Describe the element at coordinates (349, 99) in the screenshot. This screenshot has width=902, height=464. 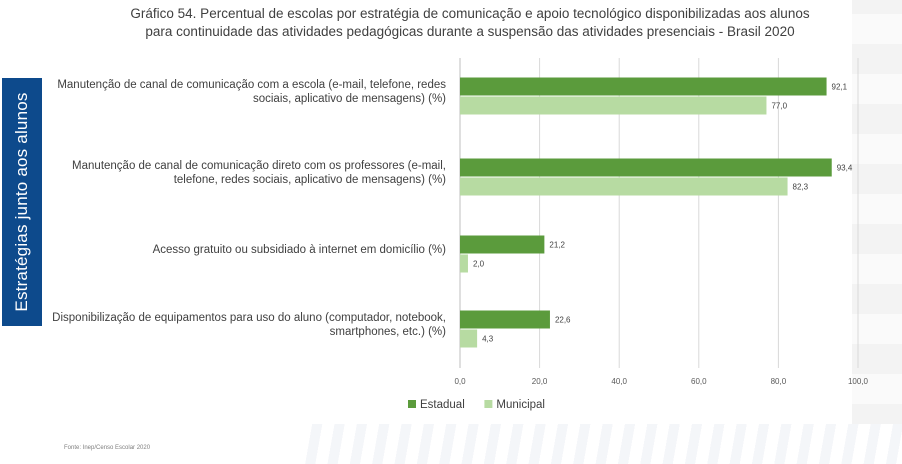
I see `category-label-line: sociais, aplicativo de mensagens) (%)` at that location.